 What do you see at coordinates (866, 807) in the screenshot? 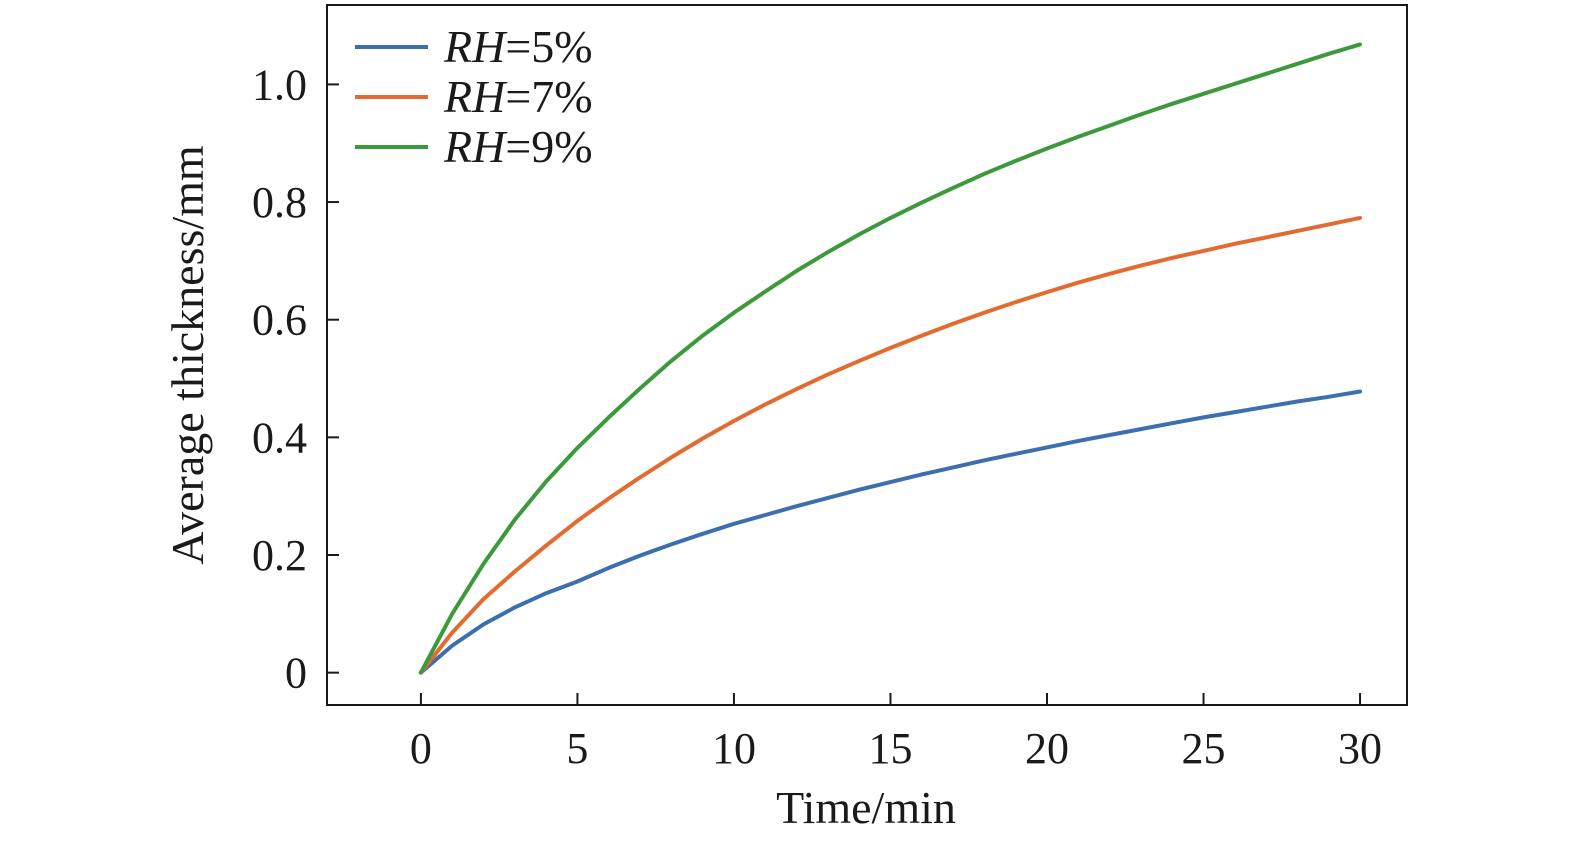
I see `x-axis-label: Time/min` at bounding box center [866, 807].